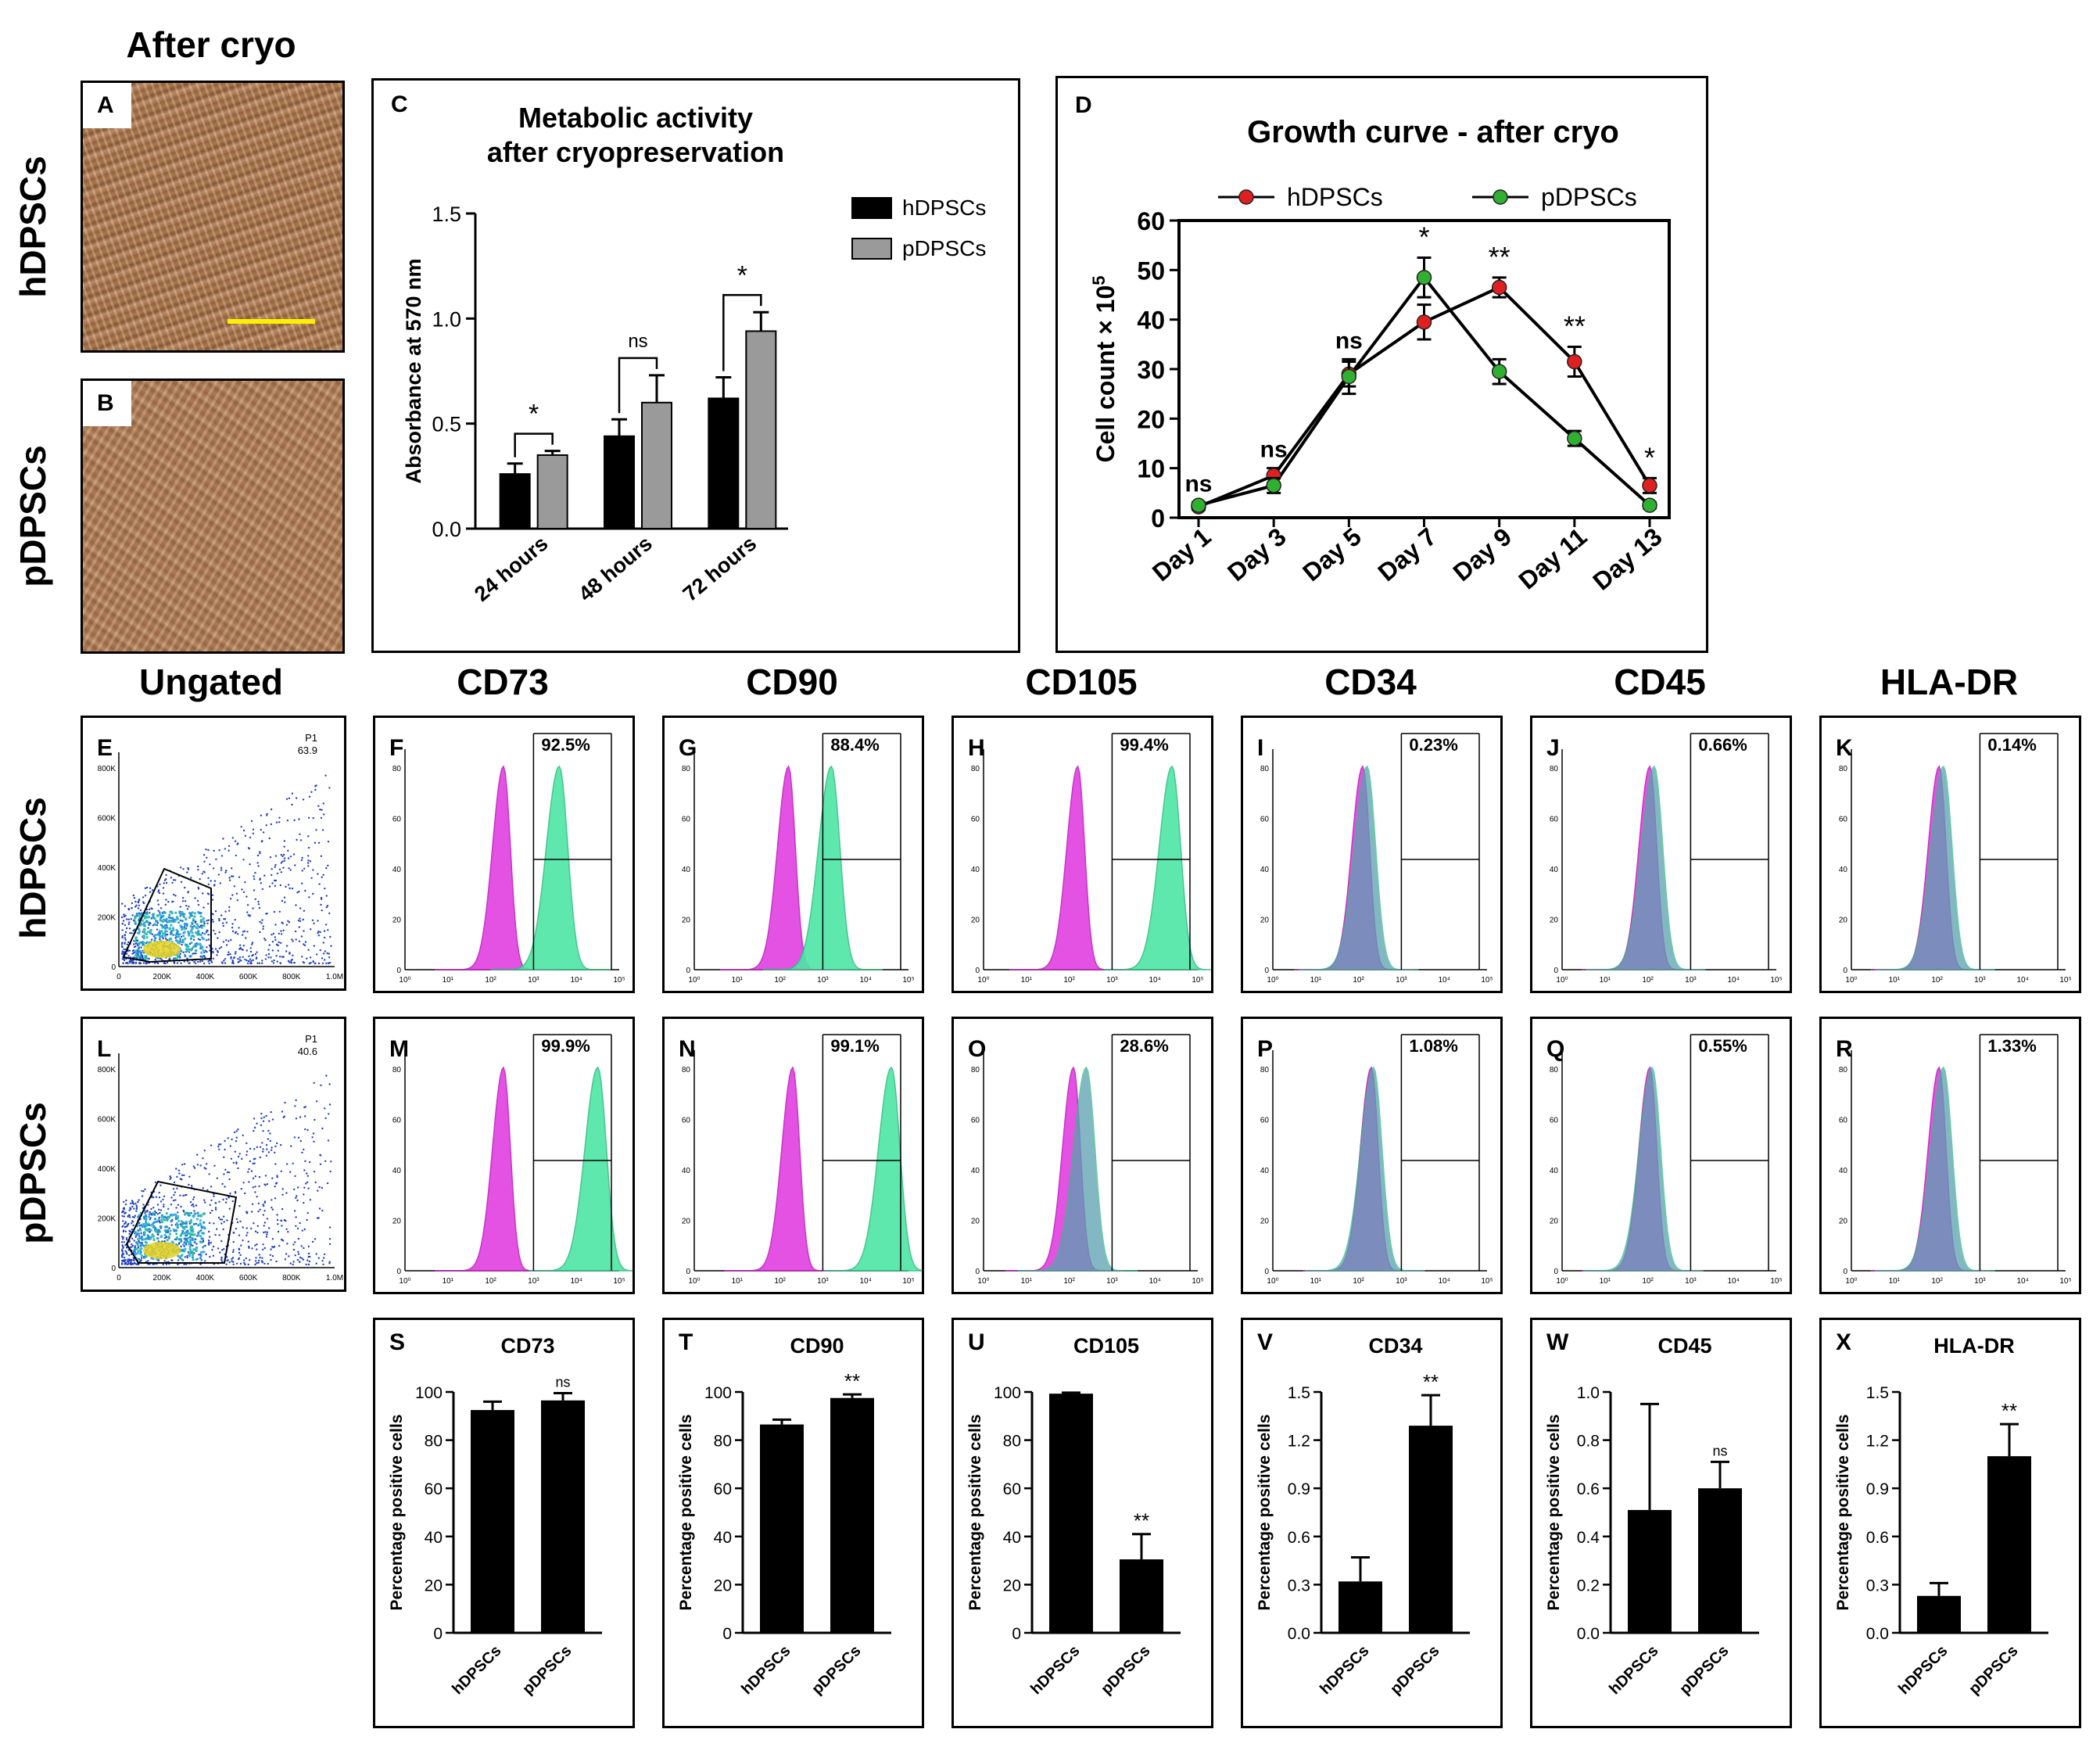 Image resolution: width=2100 pixels, height=1747 pixels. I want to click on significance-label: ns, so click(1274, 450).